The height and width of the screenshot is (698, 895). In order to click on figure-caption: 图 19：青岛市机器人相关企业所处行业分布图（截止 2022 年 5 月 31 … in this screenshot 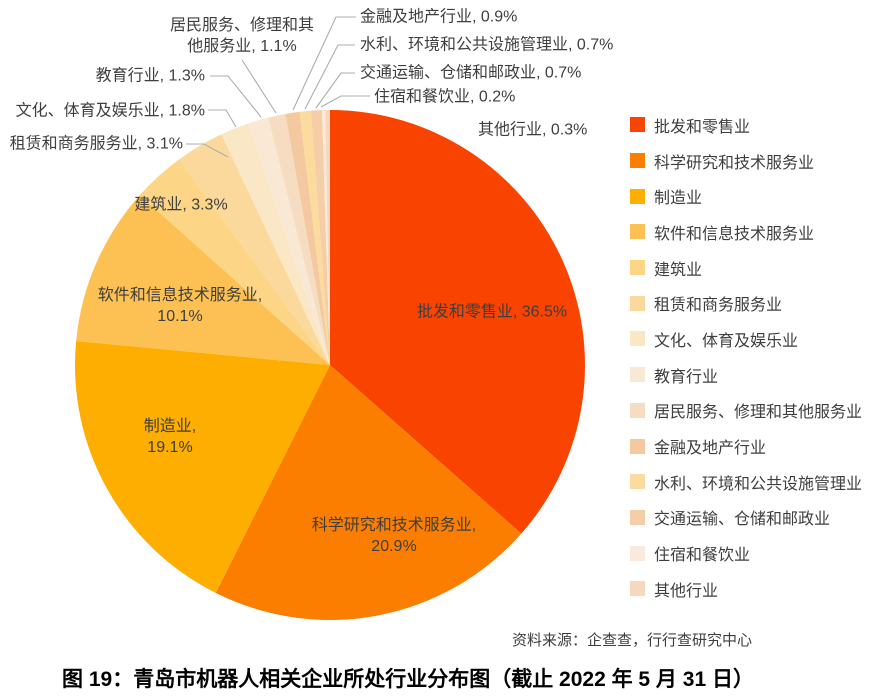, I will do `click(408, 679)`.